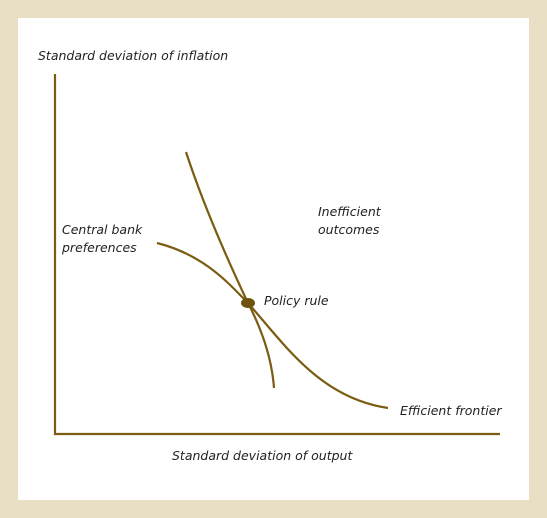  Describe the element at coordinates (133, 55) in the screenshot. I see `y-axis-label: Standard deviation of inflation` at that location.